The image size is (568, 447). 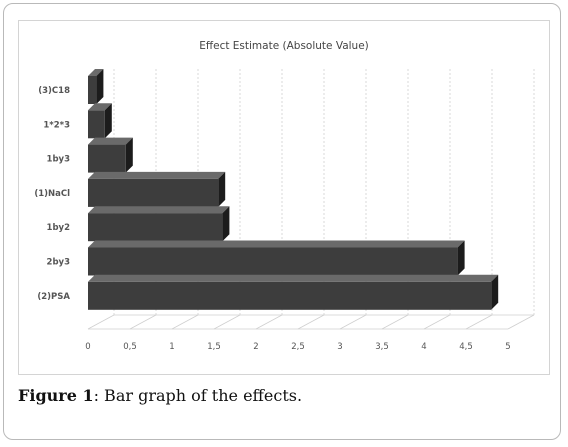 I want to click on x-tick-label: 4, so click(x=423, y=347).